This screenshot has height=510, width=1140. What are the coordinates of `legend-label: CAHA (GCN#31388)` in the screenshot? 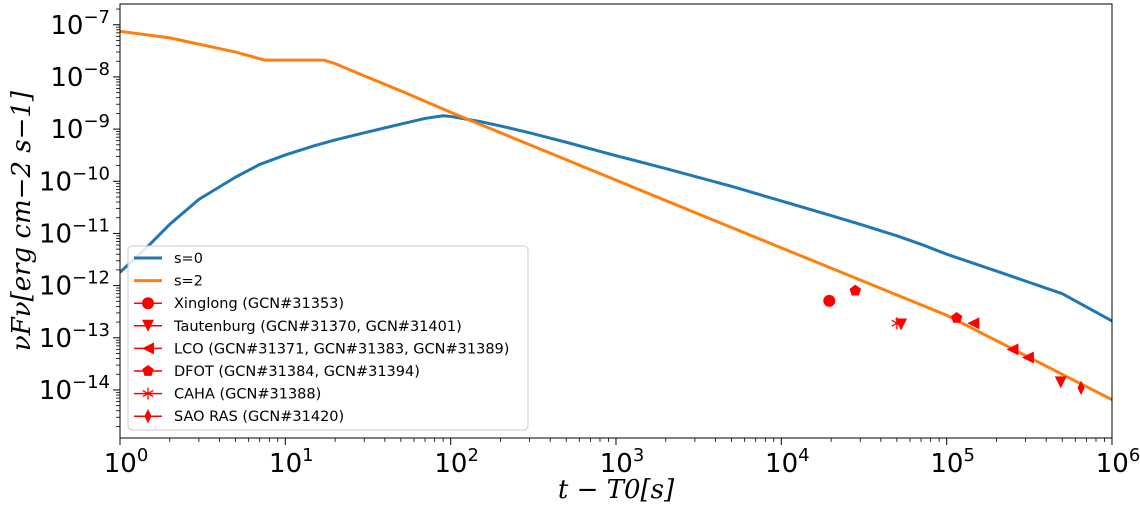 It's located at (247, 395).